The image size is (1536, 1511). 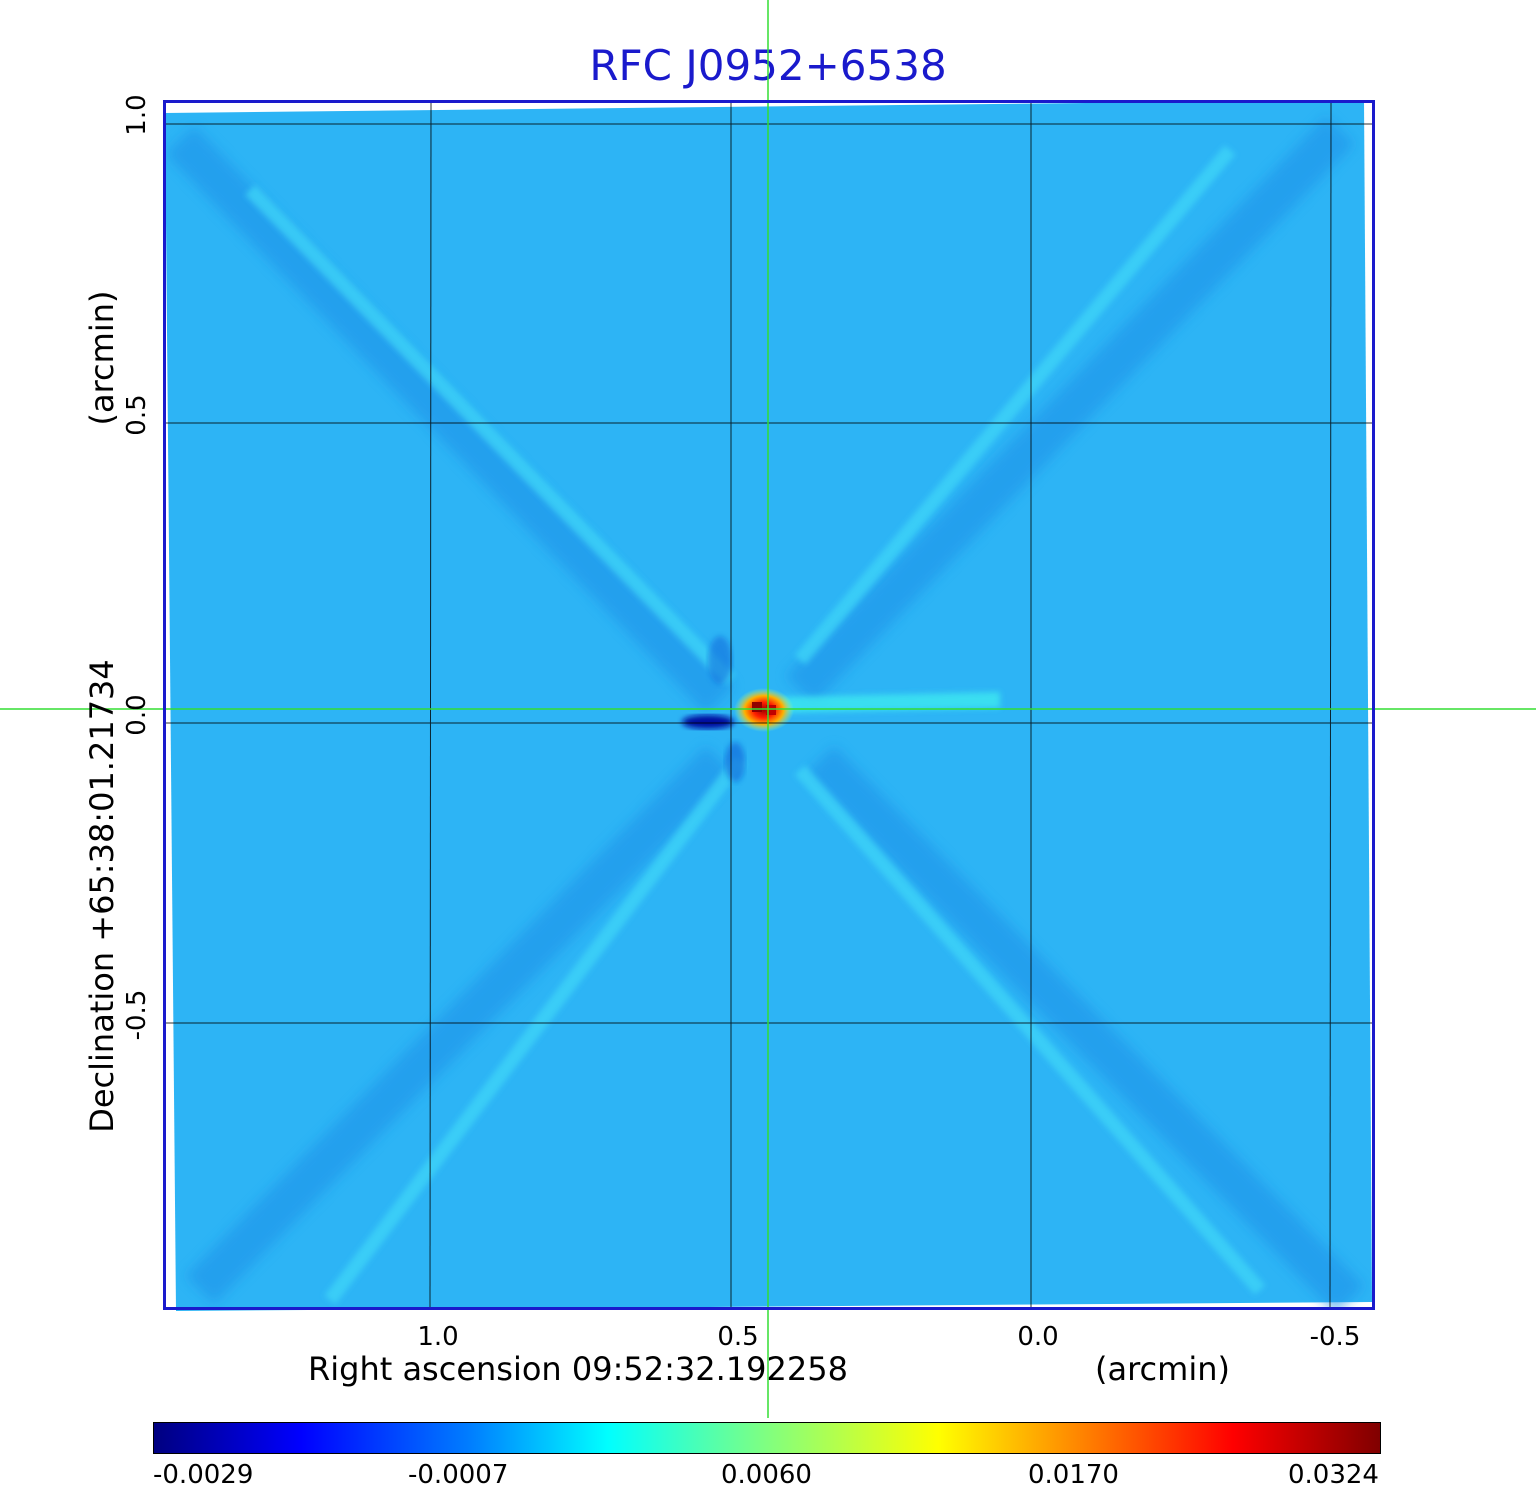 I want to click on x-tick-label: 0.5, so click(x=738, y=1337).